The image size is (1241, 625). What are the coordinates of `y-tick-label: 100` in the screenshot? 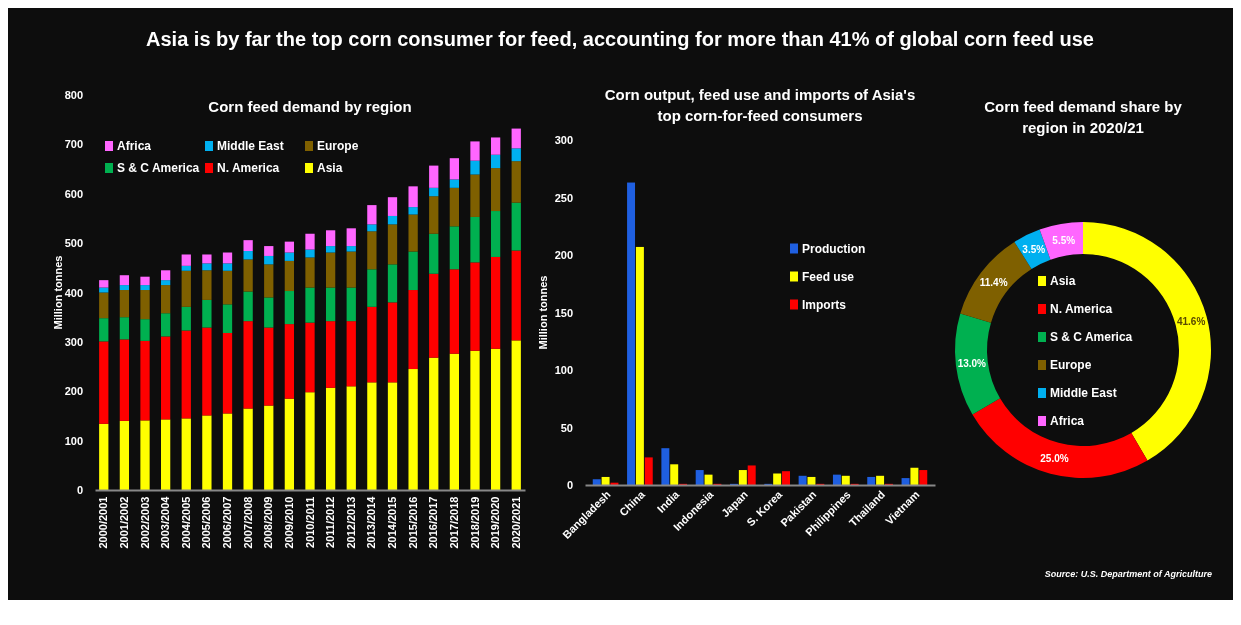 It's located at (563, 370).